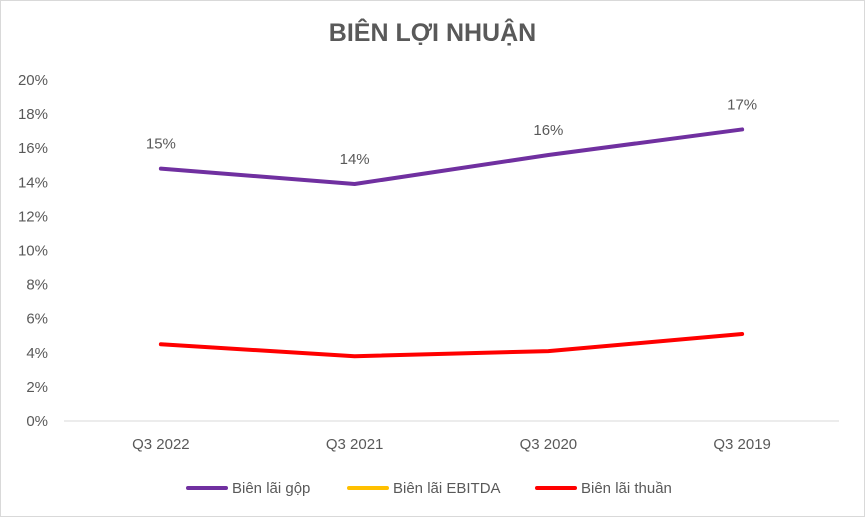 The height and width of the screenshot is (517, 865). Describe the element at coordinates (271, 488) in the screenshot. I see `legend-label: Biên lãi gộp` at that location.